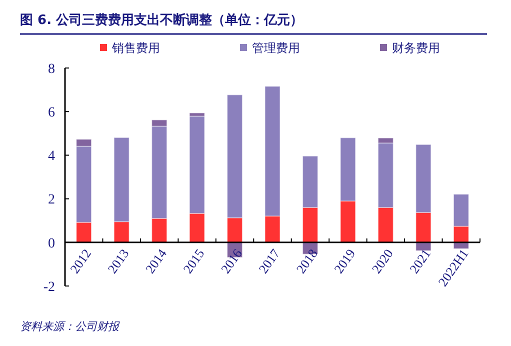 Image resolution: width=511 pixels, height=346 pixels. What do you see at coordinates (51, 200) in the screenshot?
I see `y-tick-label: 2` at bounding box center [51, 200].